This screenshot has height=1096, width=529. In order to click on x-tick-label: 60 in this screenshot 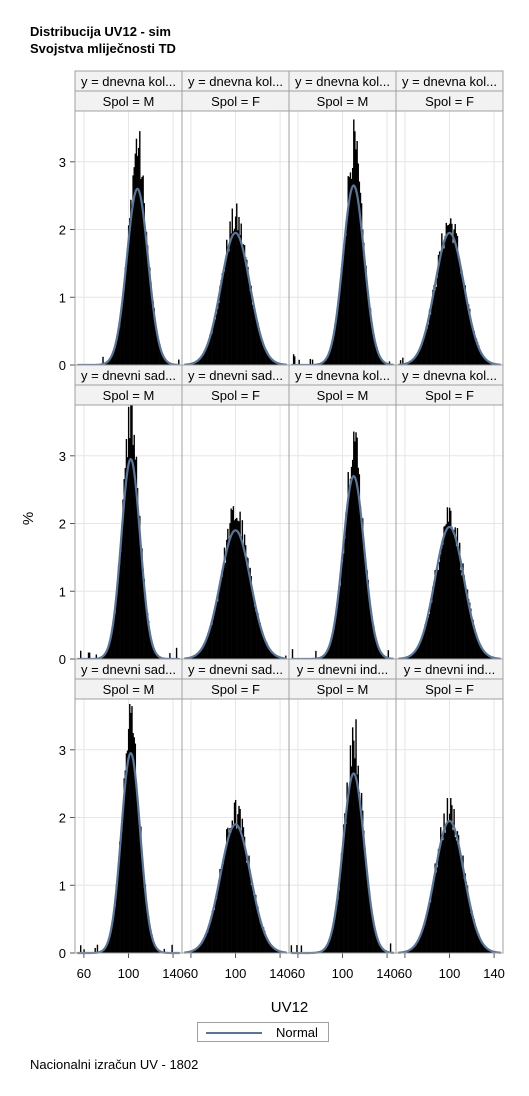, I will do `click(191, 973)`.